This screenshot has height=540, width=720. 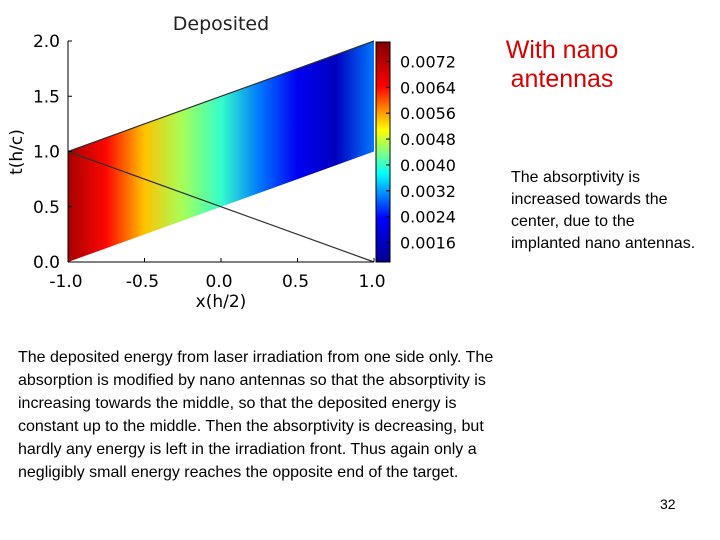 I want to click on x-tick-label: 0.0, so click(x=218, y=282).